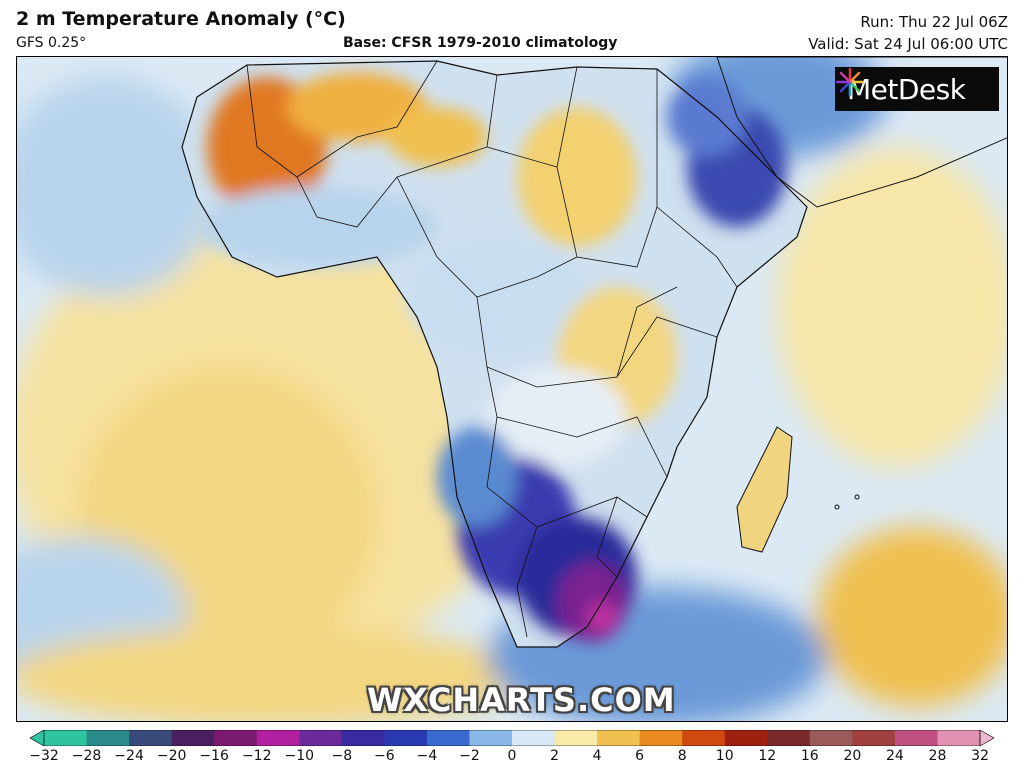 The width and height of the screenshot is (1024, 784). What do you see at coordinates (767, 756) in the screenshot?
I see `colorbar-tick-label: 12` at bounding box center [767, 756].